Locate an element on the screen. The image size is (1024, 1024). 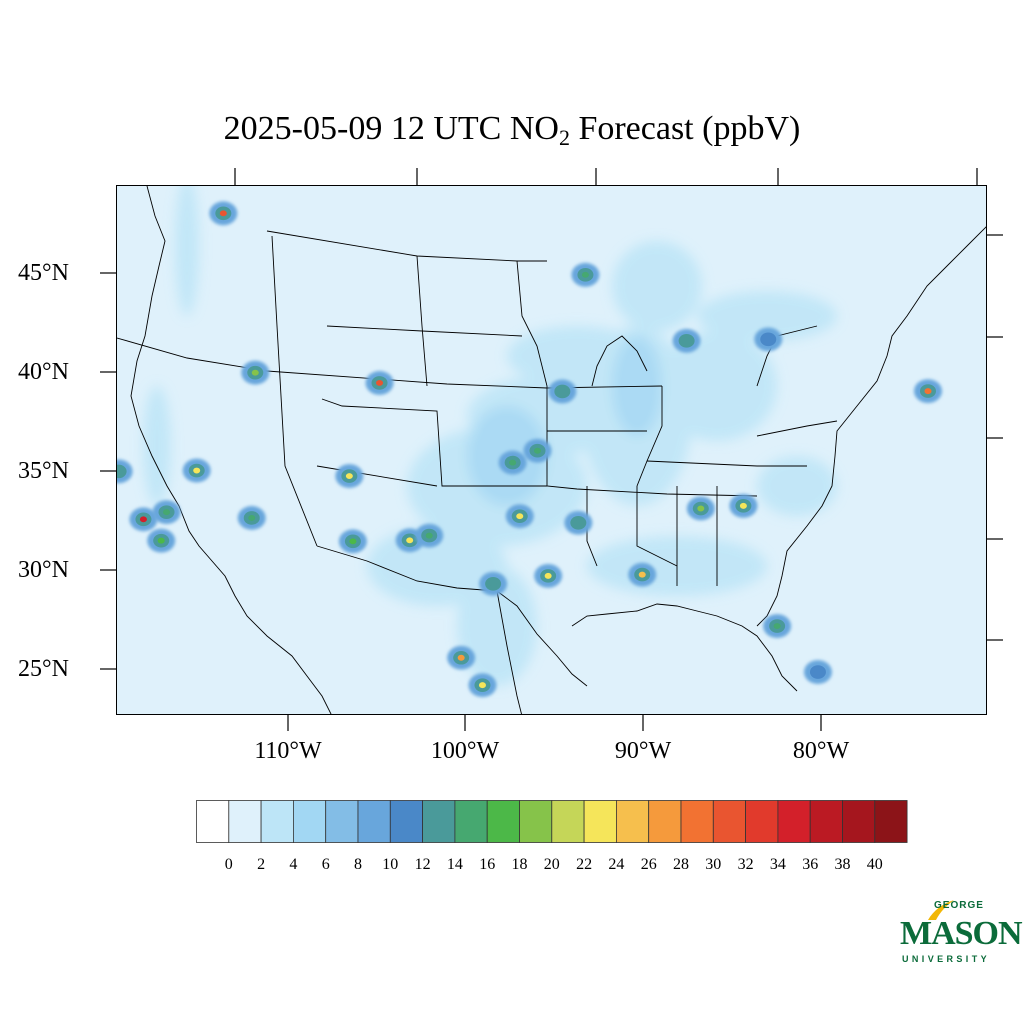
colorbar-tick-label: 16 is located at coordinates (487, 864).